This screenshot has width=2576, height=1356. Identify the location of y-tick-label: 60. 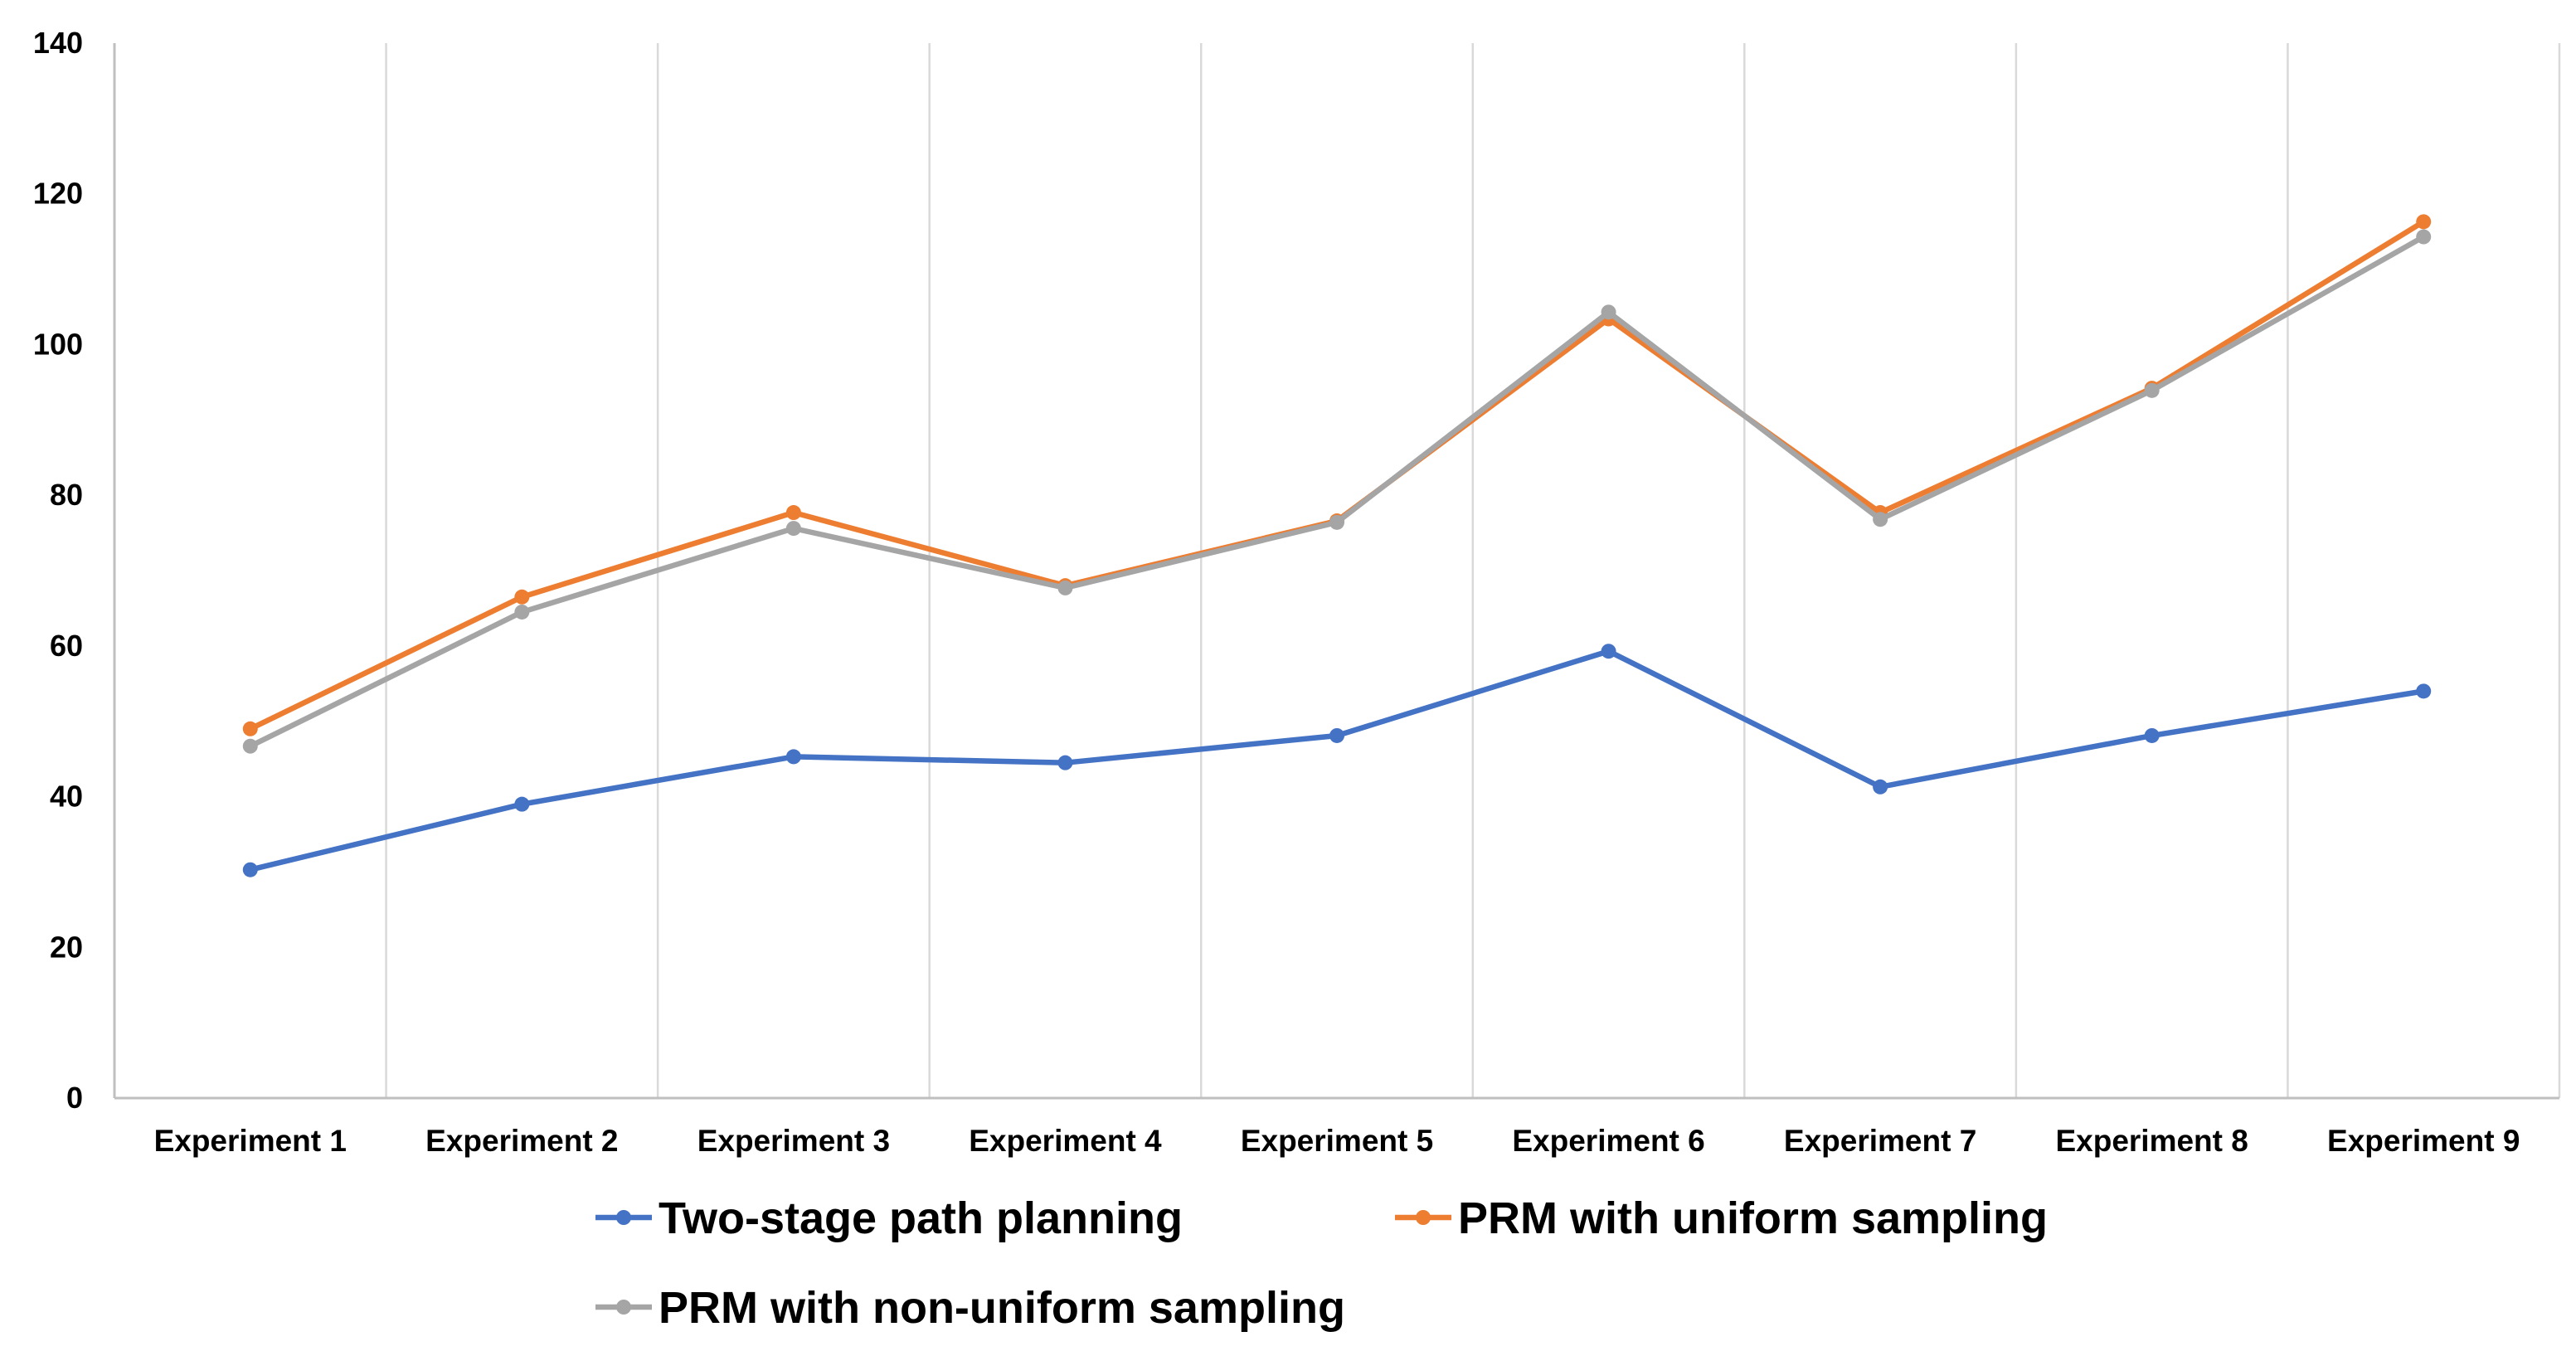
(67, 646).